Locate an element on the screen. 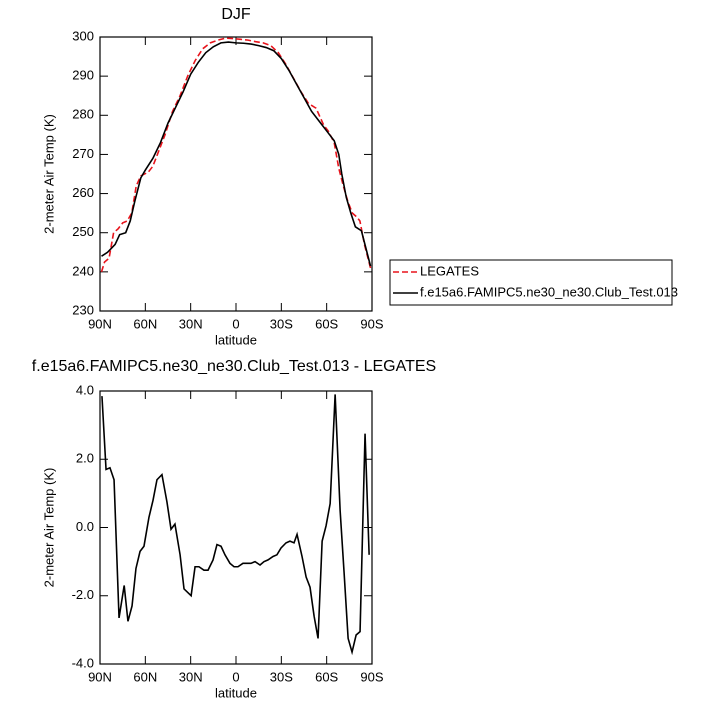 This screenshot has width=717, height=717. legend-label: LEGATES is located at coordinates (449, 270).